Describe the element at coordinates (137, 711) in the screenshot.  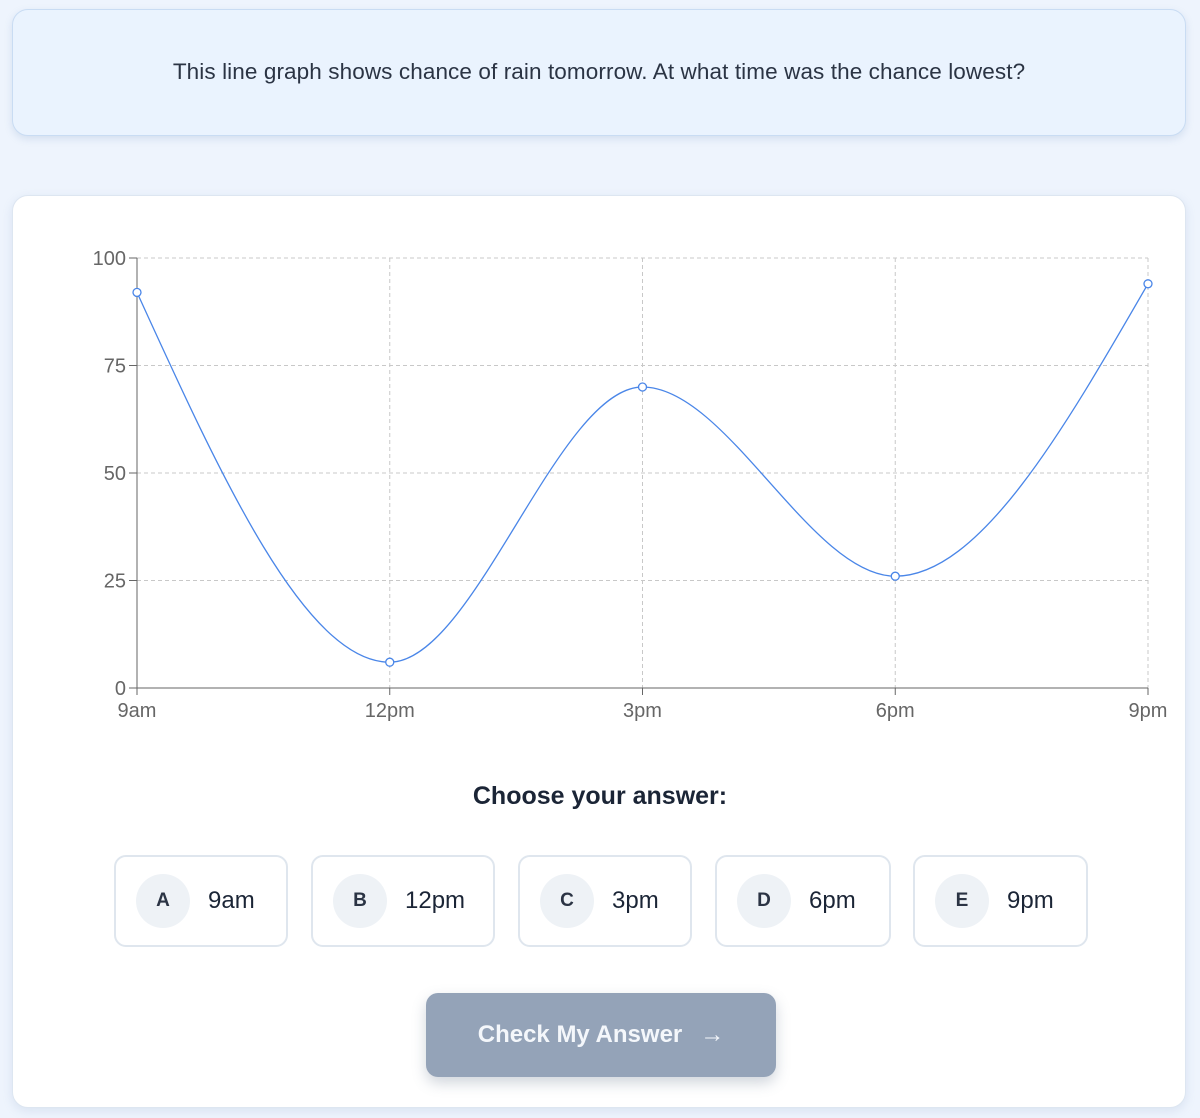
I see `x-tick-label: 9am` at that location.